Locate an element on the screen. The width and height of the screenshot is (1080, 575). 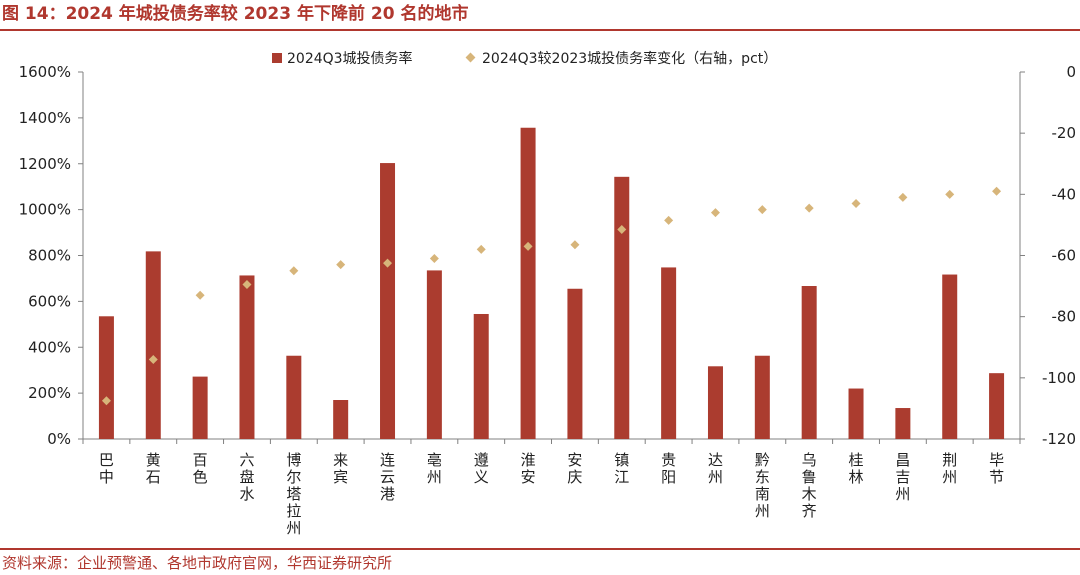
category-label: 荆州 is located at coordinates (949, 468).